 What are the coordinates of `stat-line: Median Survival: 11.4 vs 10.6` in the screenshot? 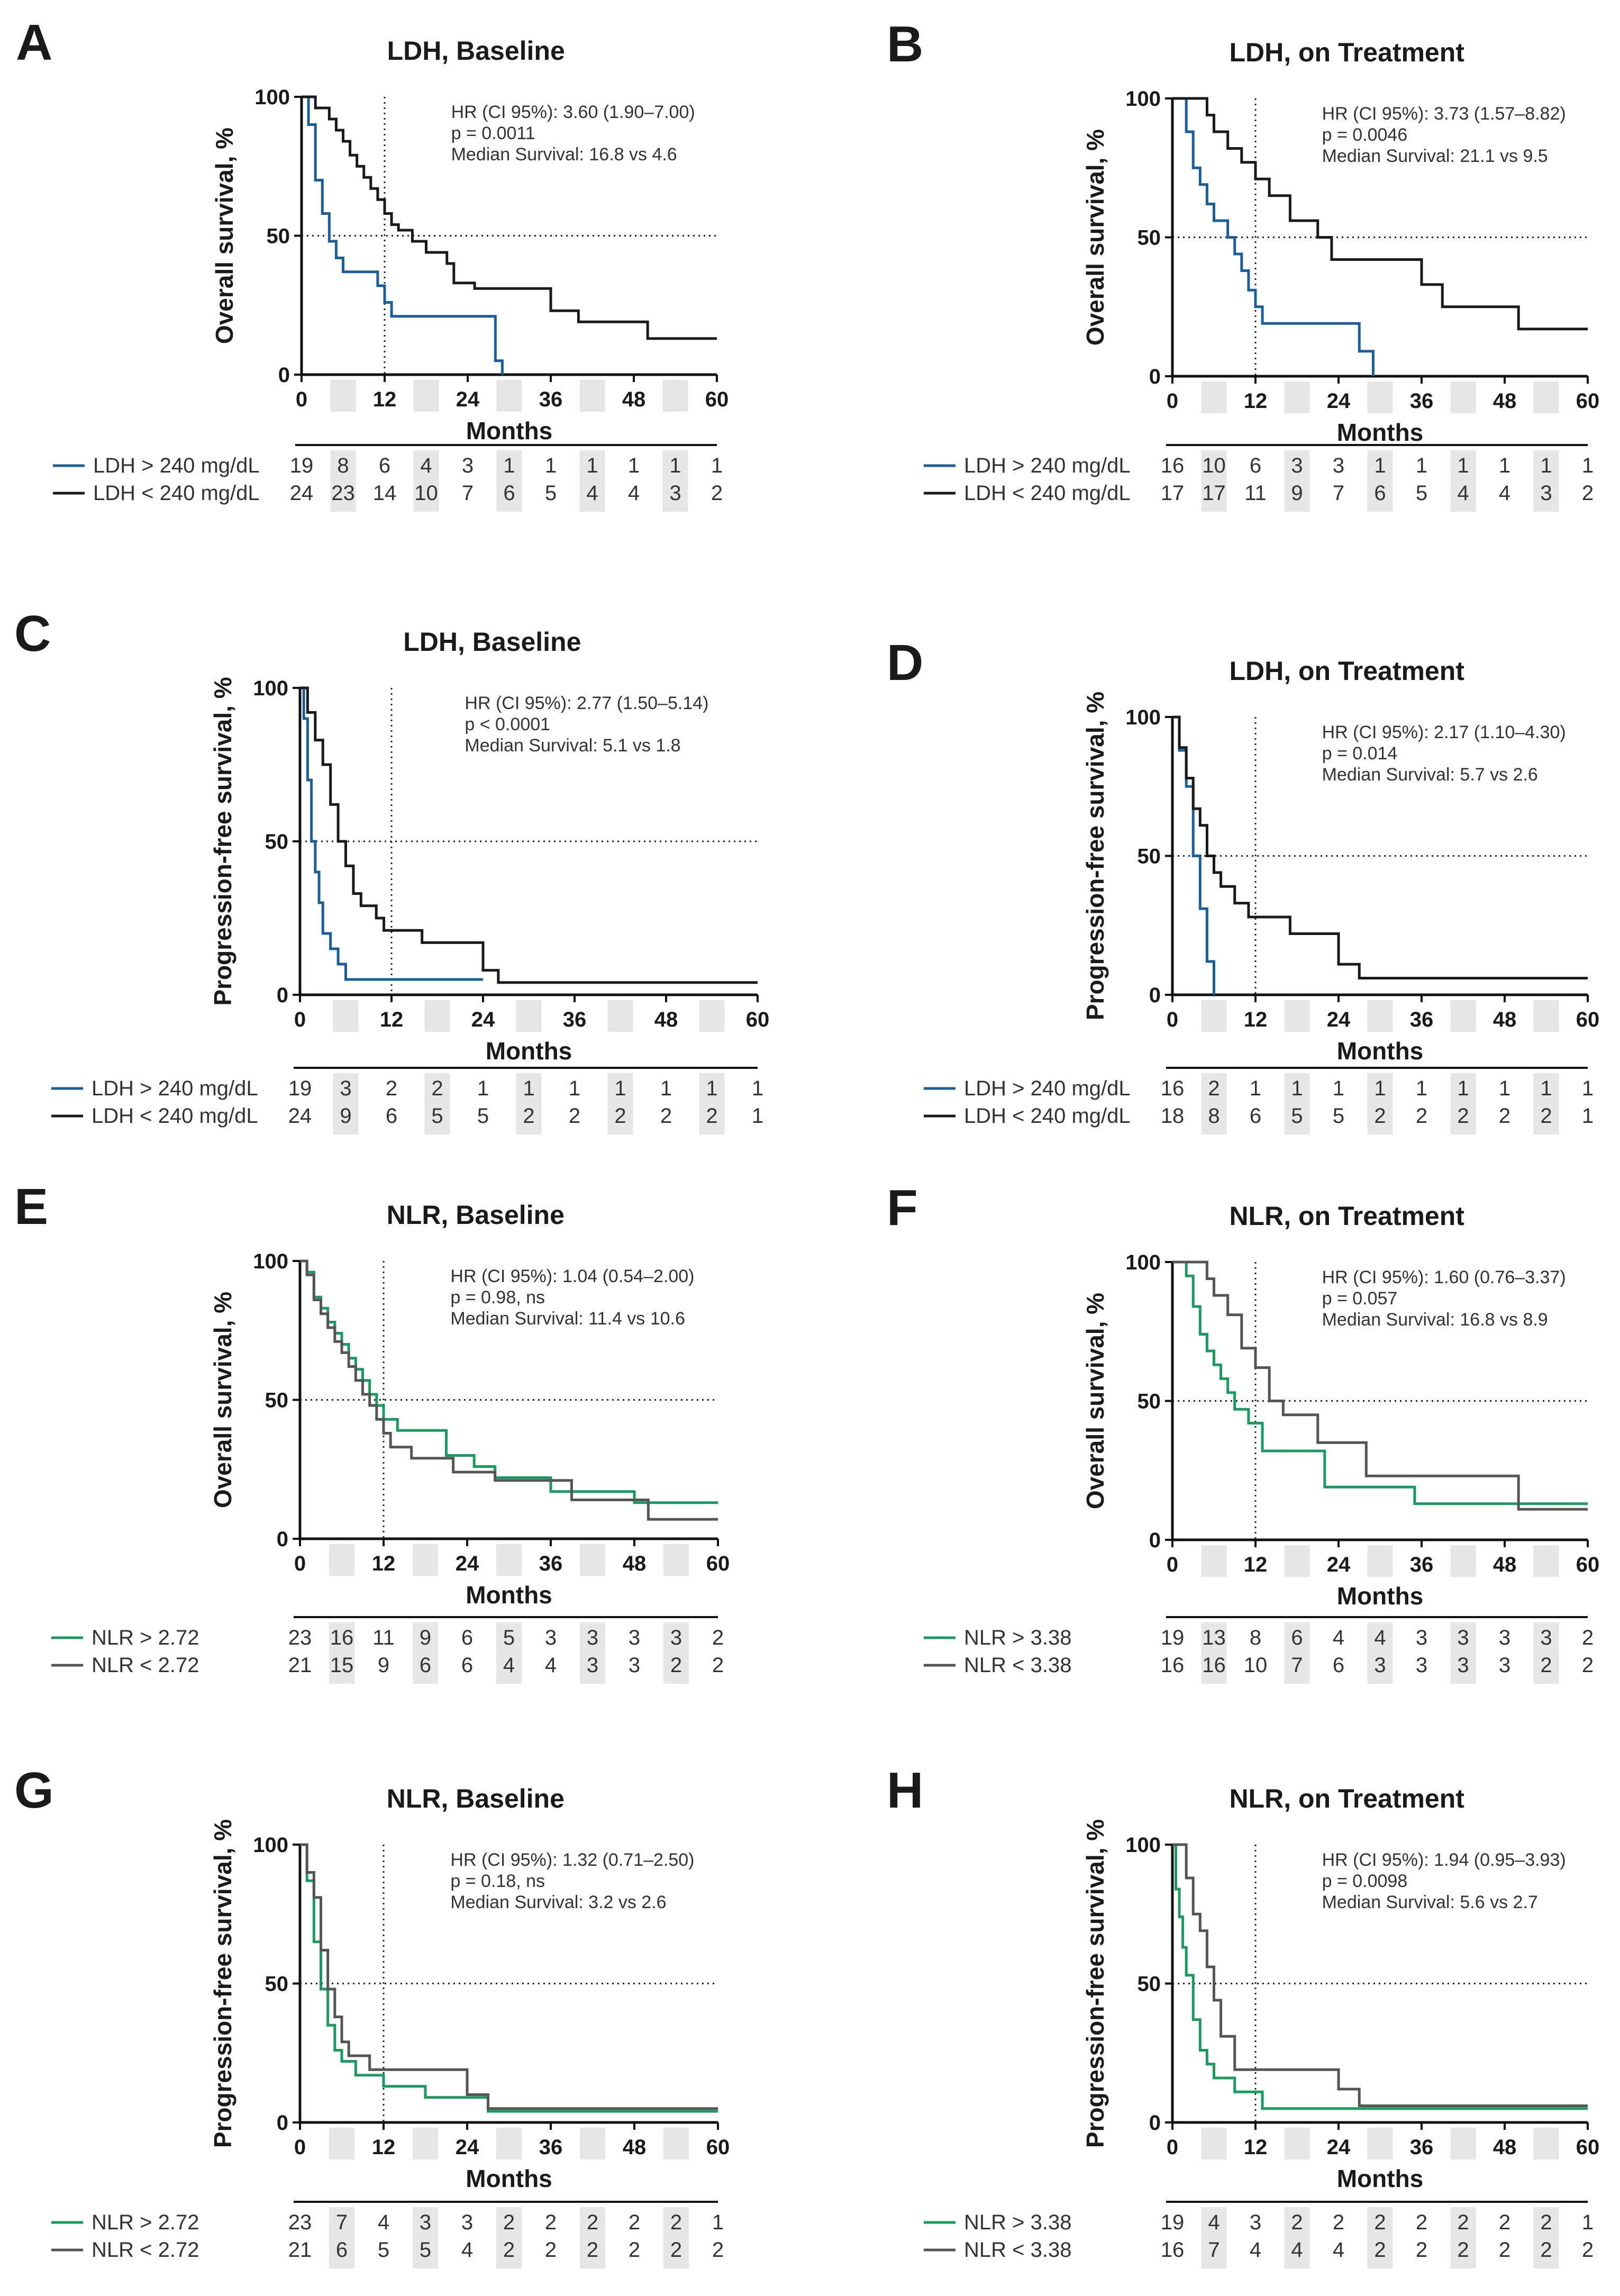 It's located at (567, 1319).